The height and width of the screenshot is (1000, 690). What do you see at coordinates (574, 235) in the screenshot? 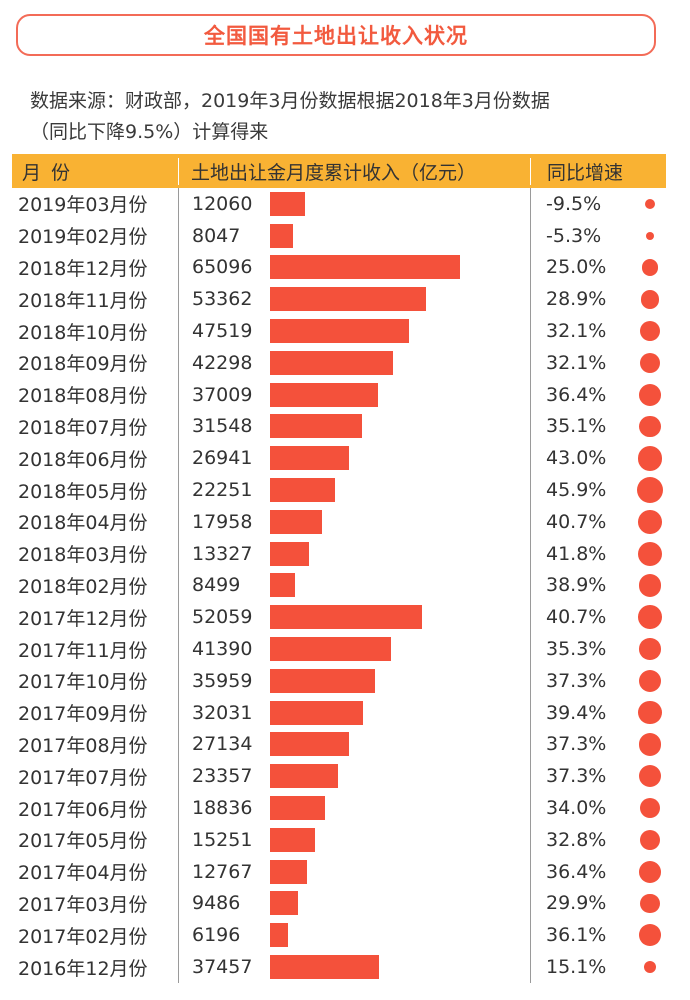
I see `growth-value: -5.3%` at bounding box center [574, 235].